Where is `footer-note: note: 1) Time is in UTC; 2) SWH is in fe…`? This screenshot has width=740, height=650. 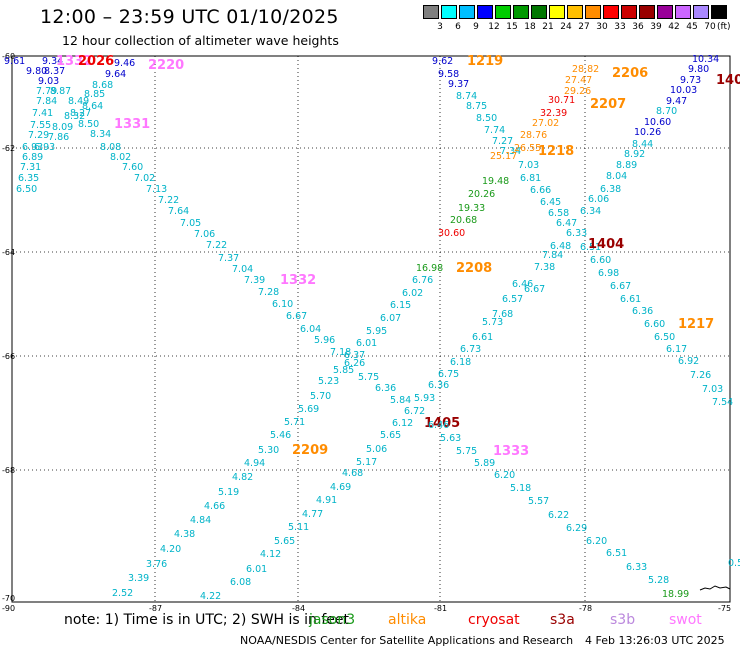
footer-note: note: 1) Time is in UTC; 2) SWH is in fe… is located at coordinates (207, 620).